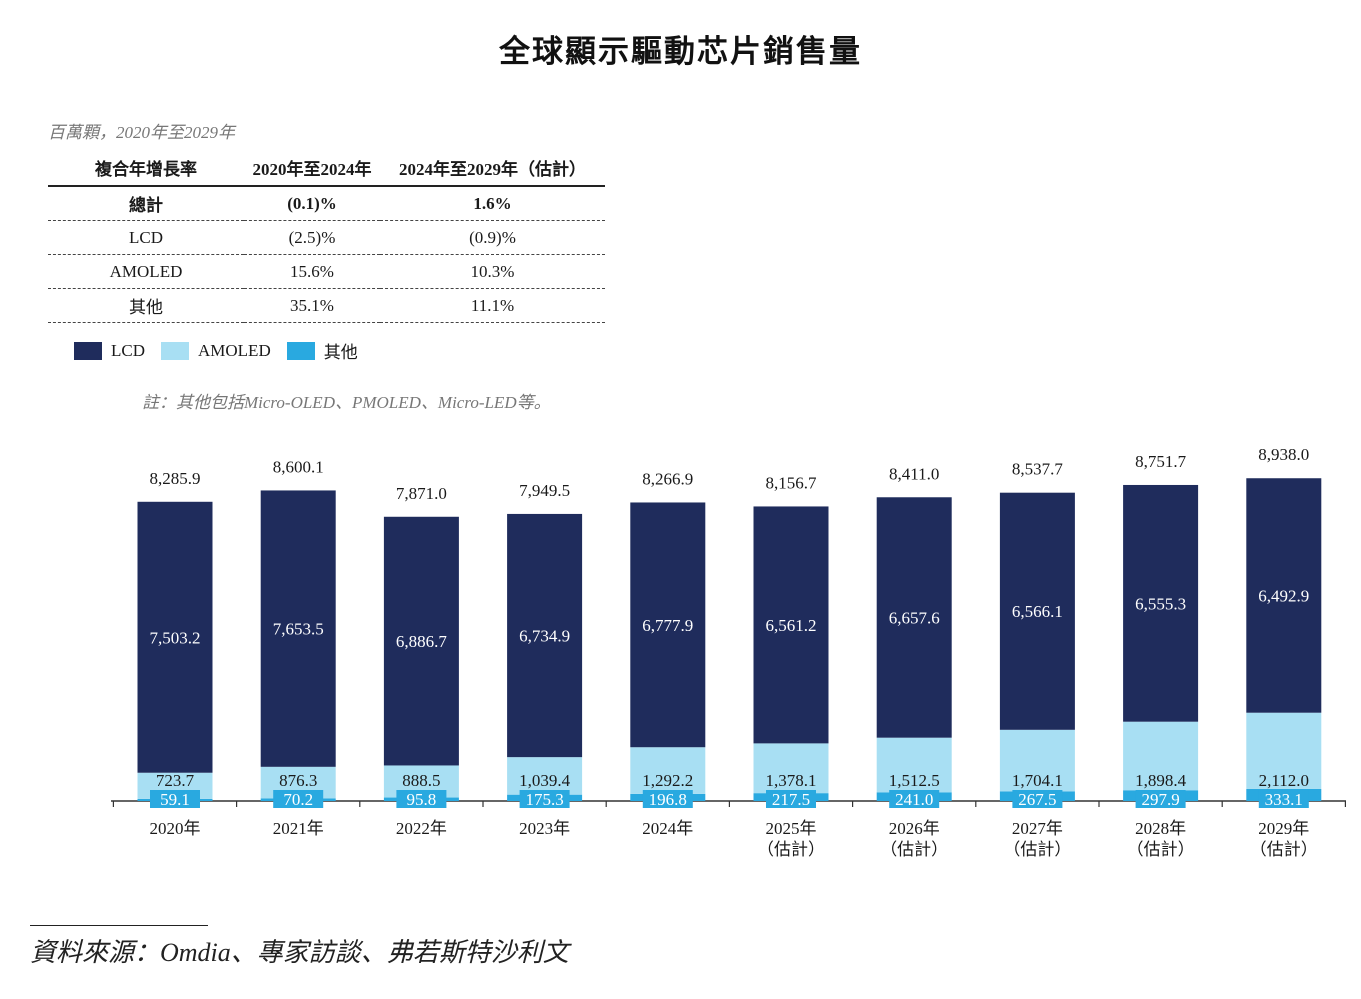 This screenshot has width=1361, height=999. I want to click on x-tick-label: 2028年, so click(1160, 828).